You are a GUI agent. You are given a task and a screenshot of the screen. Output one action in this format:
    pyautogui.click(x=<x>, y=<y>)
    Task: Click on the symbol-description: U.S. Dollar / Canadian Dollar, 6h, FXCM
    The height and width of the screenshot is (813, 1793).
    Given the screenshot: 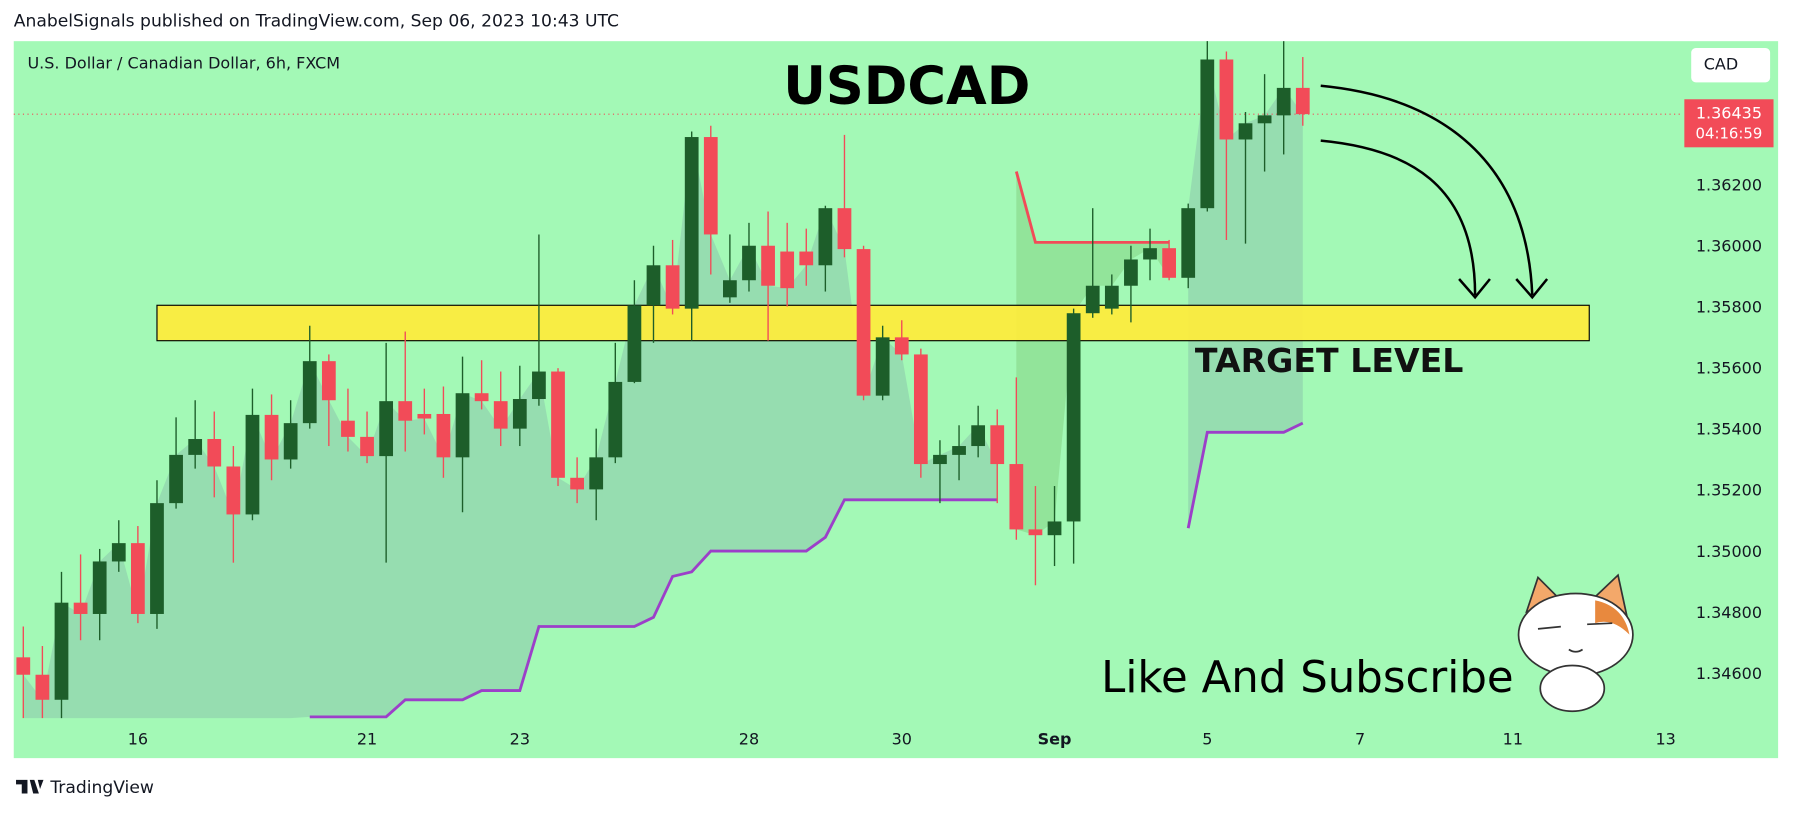 What is the action you would take?
    pyautogui.click(x=183, y=63)
    